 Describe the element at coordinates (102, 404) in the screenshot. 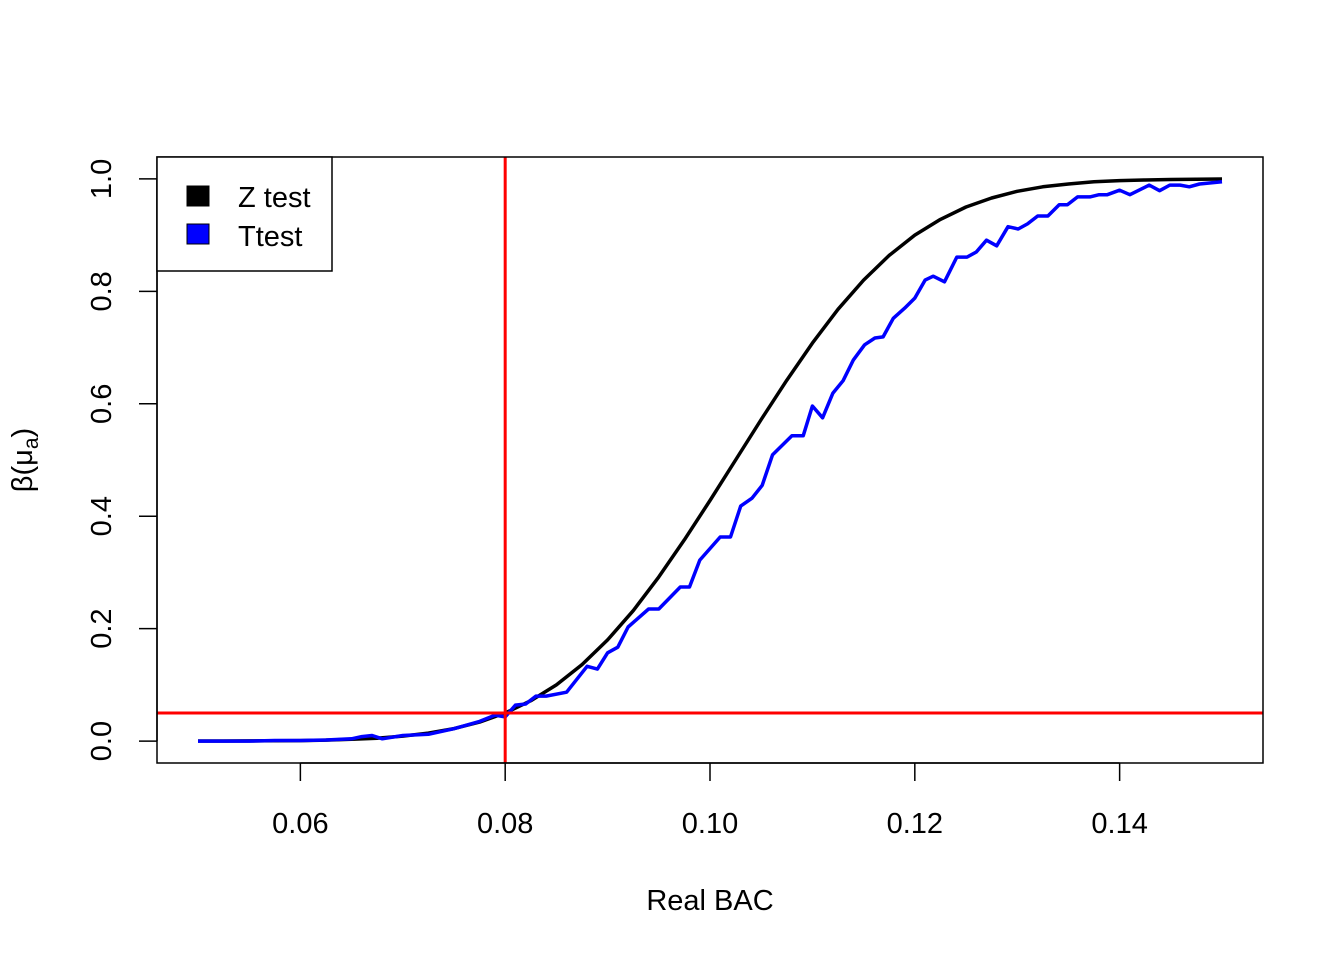

I see `y-tick-label: 0.6` at that location.